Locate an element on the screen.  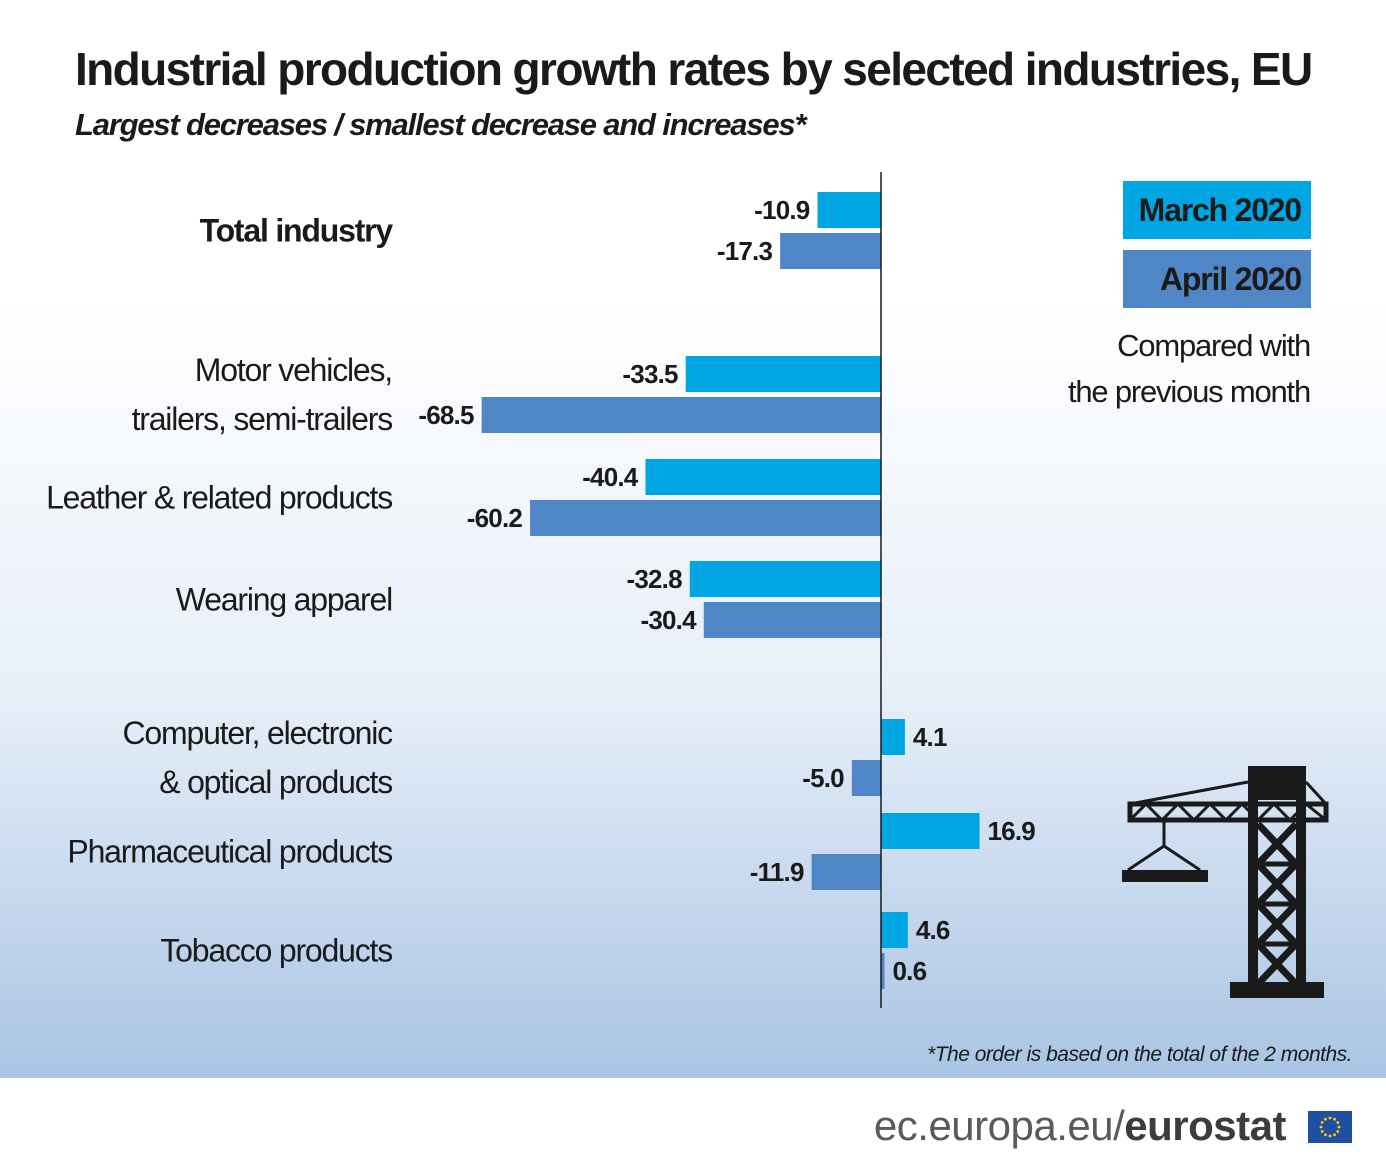
category-label: Pharmaceutical products is located at coordinates (229, 852).